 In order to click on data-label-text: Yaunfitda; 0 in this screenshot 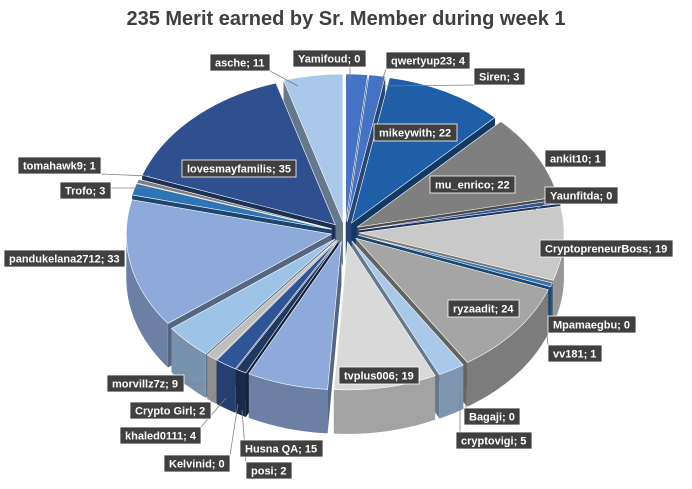, I will do `click(581, 197)`.